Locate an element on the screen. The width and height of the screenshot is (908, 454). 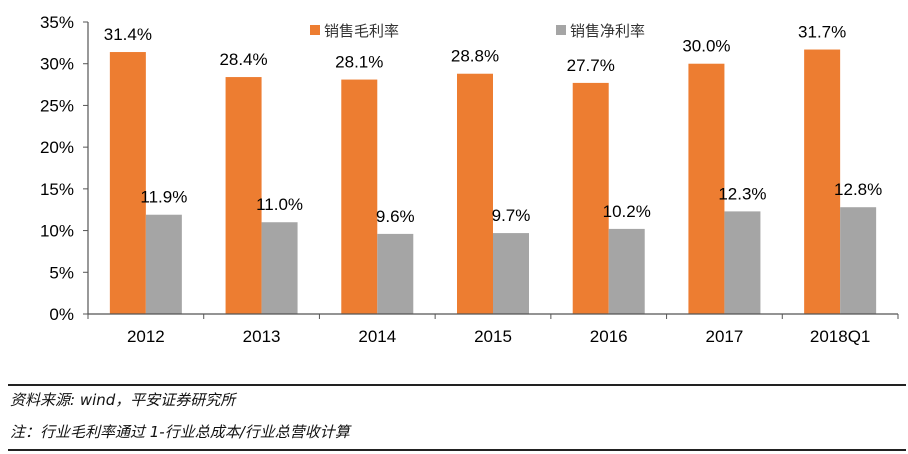
data-label: 10.2% is located at coordinates (627, 211).